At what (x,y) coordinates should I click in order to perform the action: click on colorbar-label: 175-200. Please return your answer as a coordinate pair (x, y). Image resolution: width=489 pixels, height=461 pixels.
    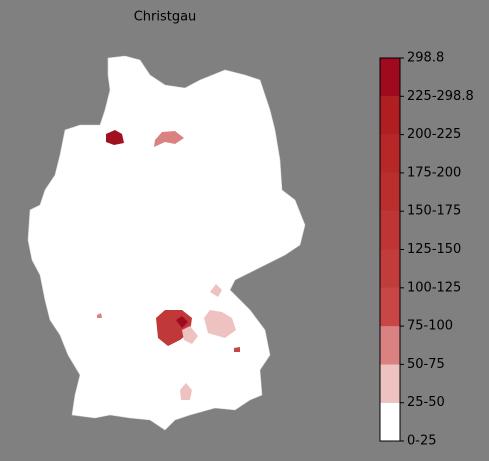
    Looking at the image, I should click on (434, 172).